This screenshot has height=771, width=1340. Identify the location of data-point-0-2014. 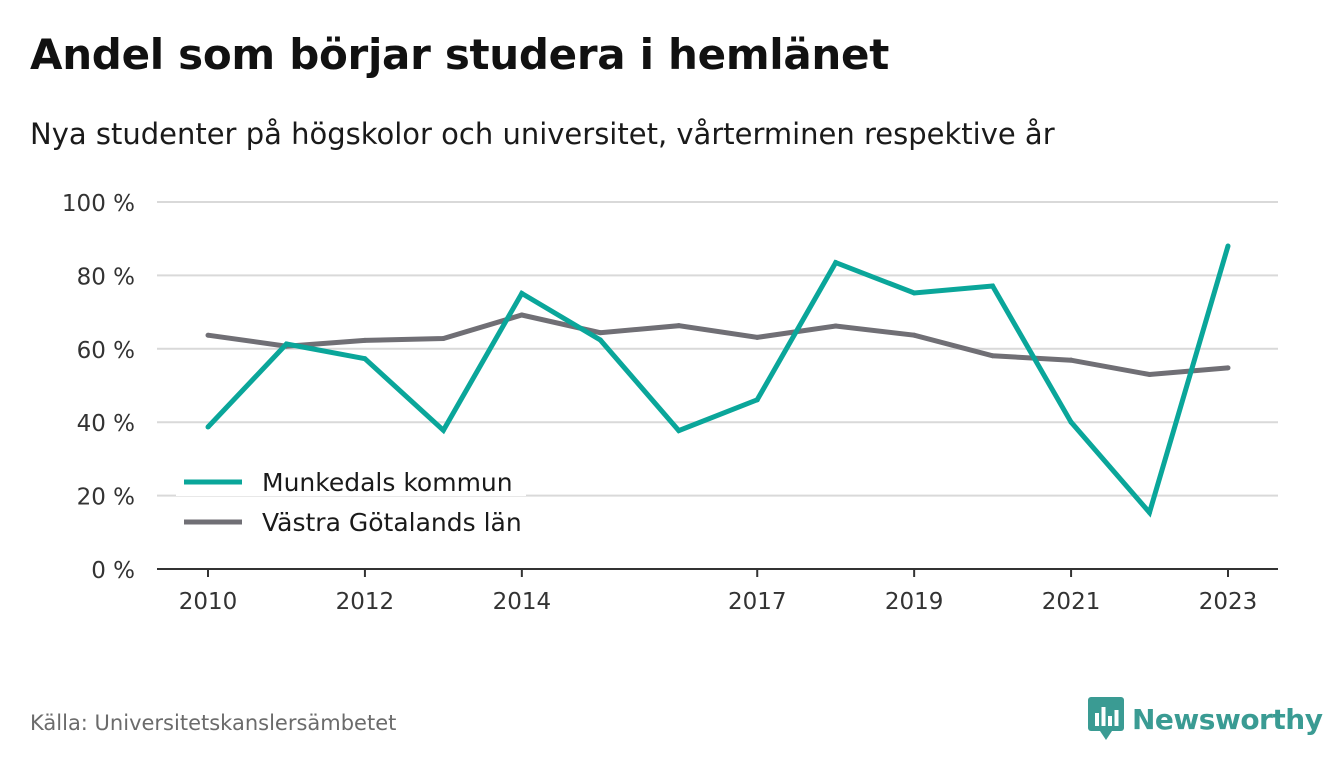
(522, 293).